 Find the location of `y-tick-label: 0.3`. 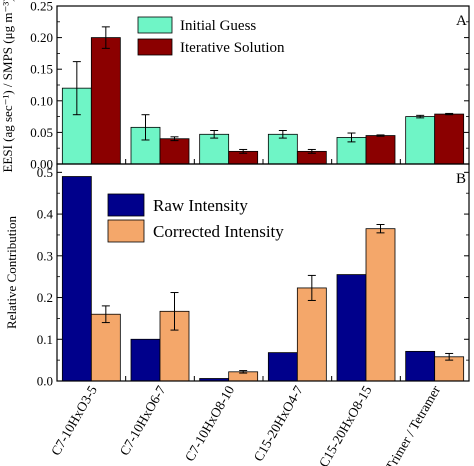

y-tick-label: 0.3 is located at coordinates (45, 255).